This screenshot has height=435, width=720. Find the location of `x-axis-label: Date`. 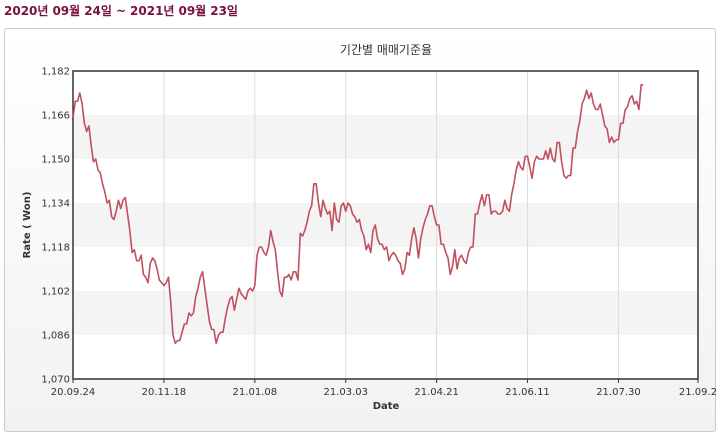

x-axis-label: Date is located at coordinates (386, 406).